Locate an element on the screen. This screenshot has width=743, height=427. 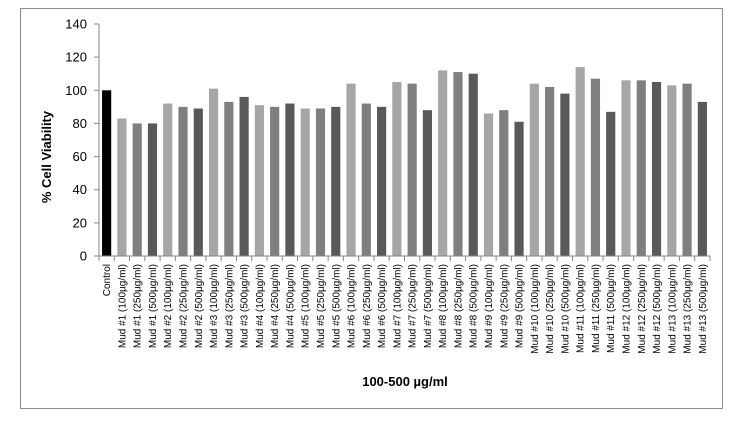
y-axis: 0 20 40 60 80 100 120 140 is located at coordinates (82, 140).